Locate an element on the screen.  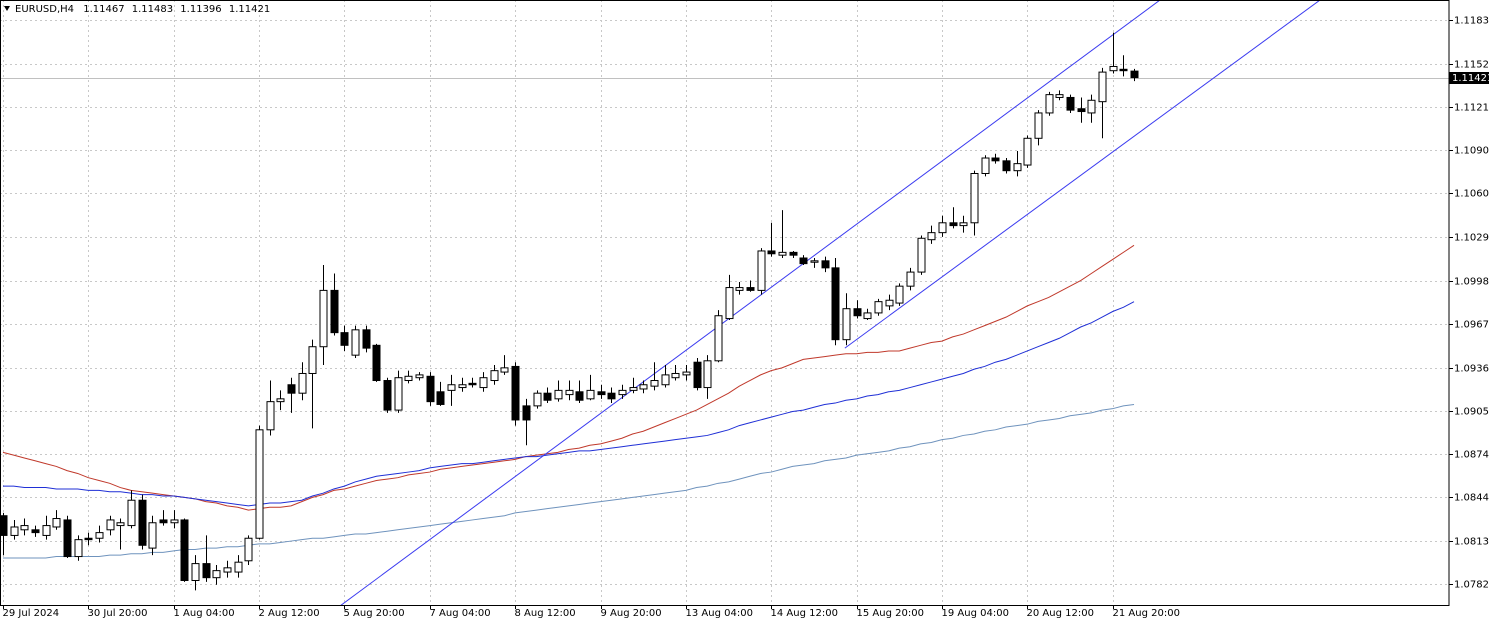
y-tick-label: 1.07825 is located at coordinates (1471, 585).